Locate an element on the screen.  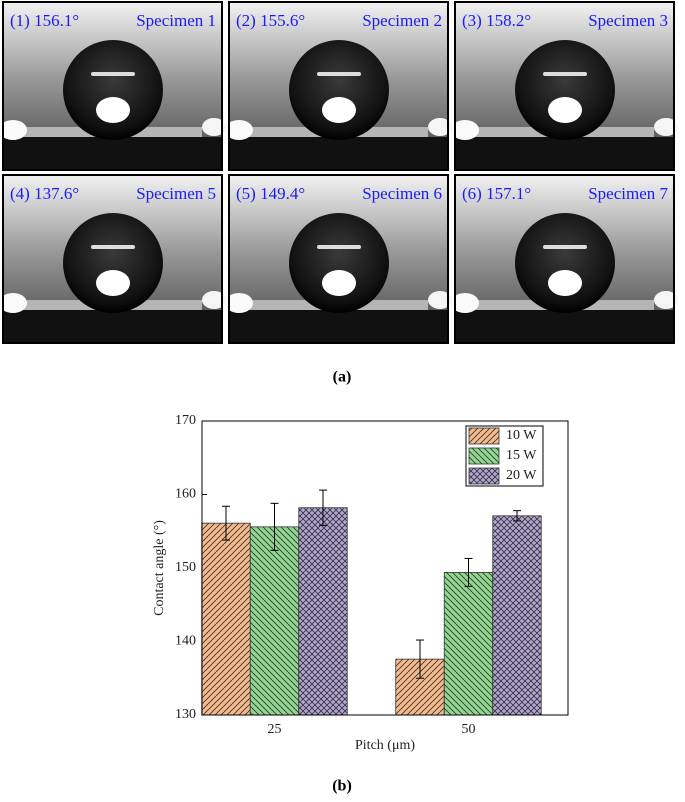
x-tick-label: 25 is located at coordinates (275, 729).